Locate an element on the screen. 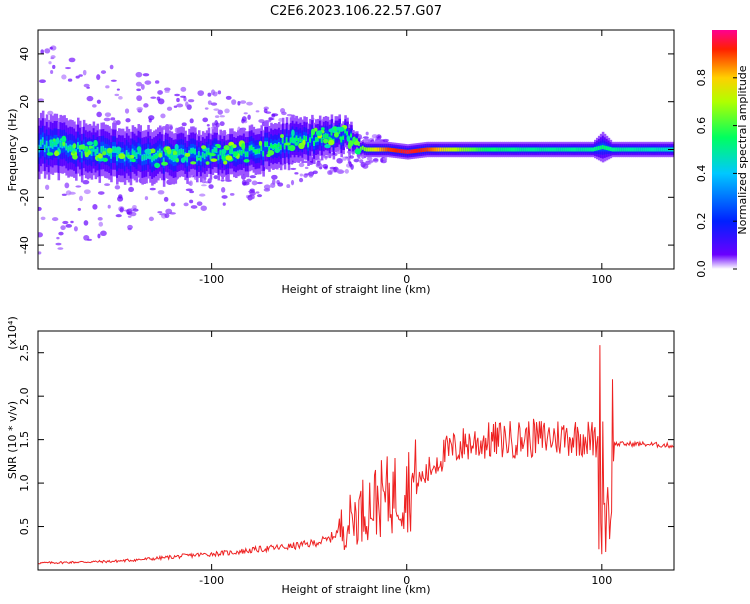  snr-x-tick-label: 100 is located at coordinates (601, 580).